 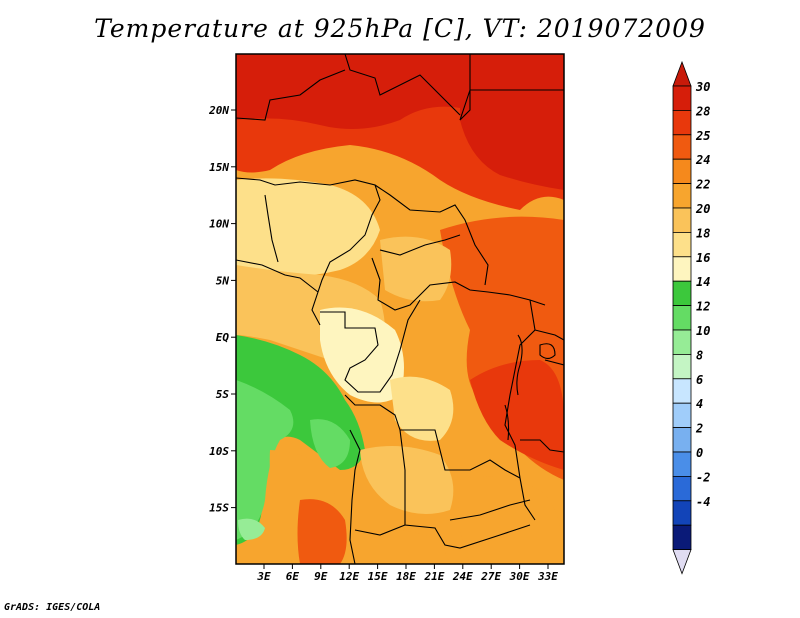 What do you see at coordinates (349, 576) in the screenshot?
I see `lon-tick-label: 12E` at bounding box center [349, 576].